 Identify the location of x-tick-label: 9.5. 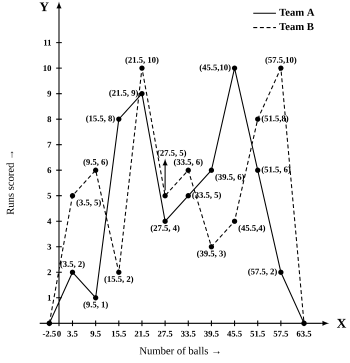
(95, 333).